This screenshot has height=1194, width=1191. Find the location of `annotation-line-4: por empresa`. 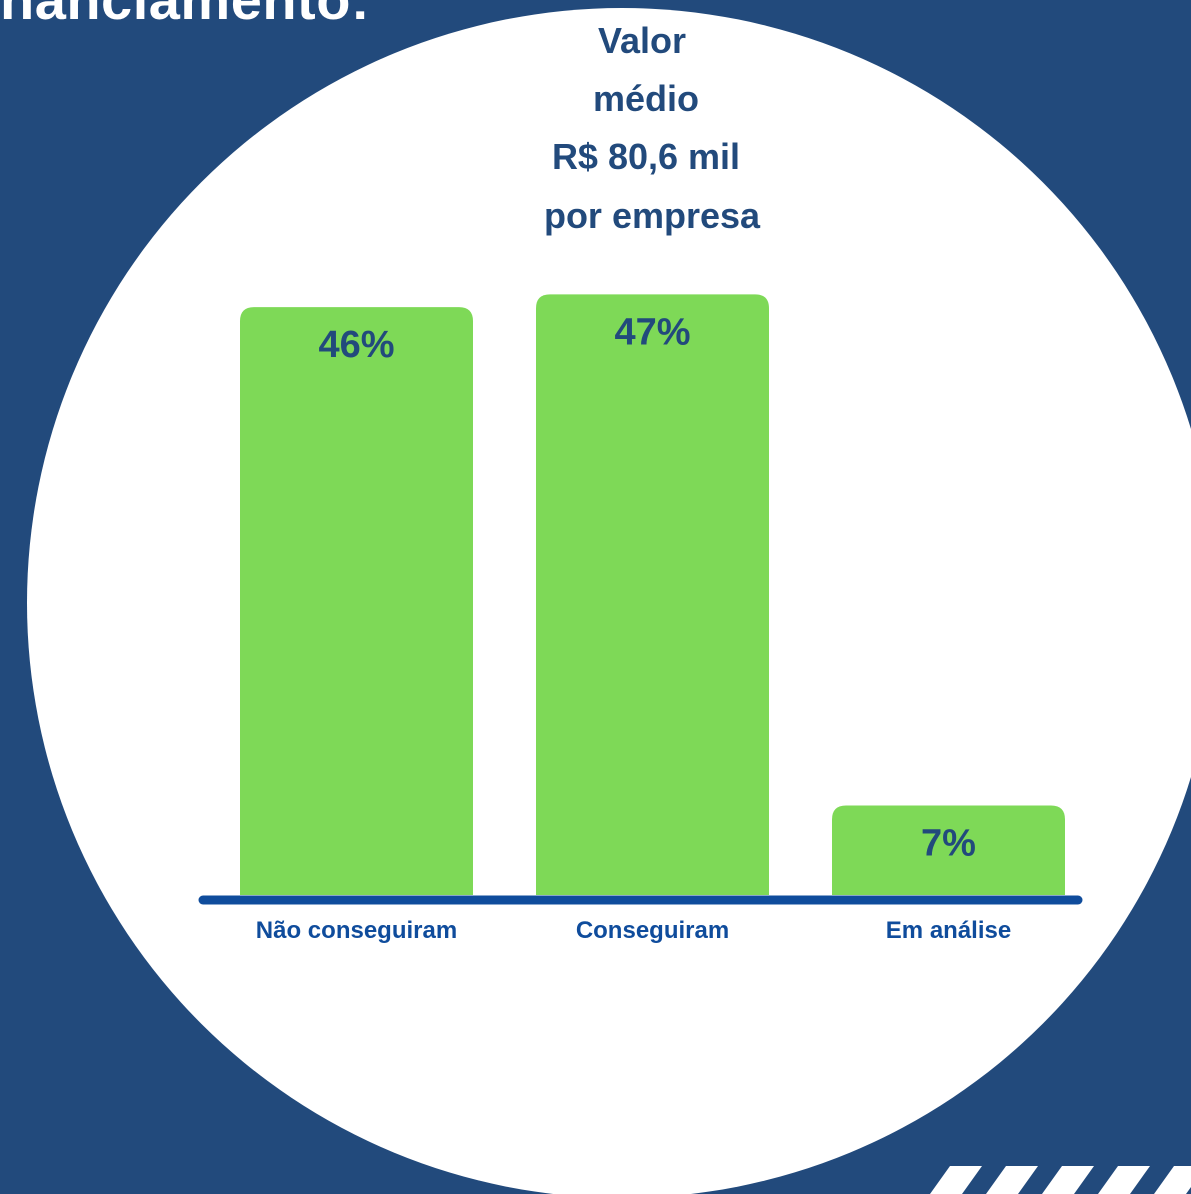

annotation-line-4: por empresa is located at coordinates (652, 215).